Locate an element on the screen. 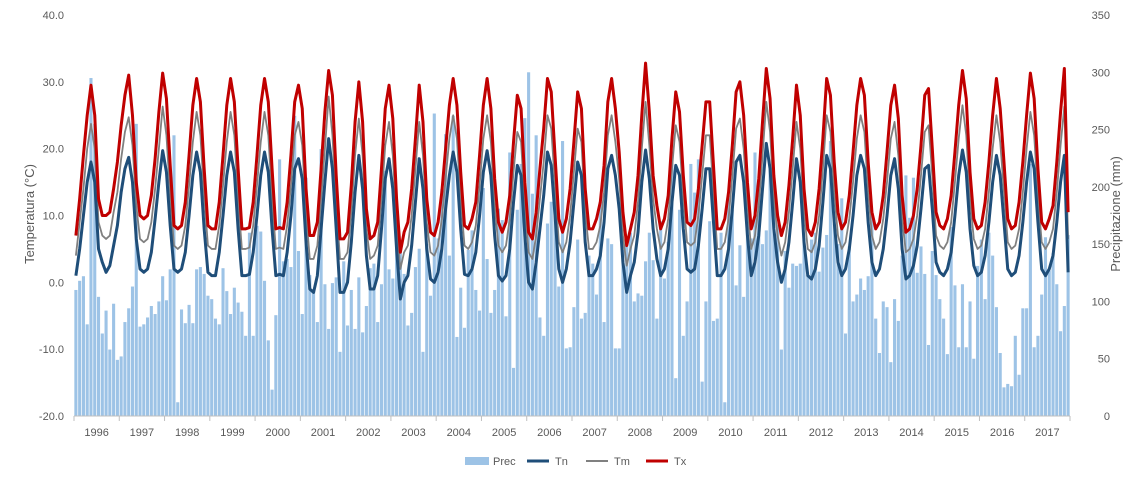  x-tick-label: 2004 is located at coordinates (459, 433).